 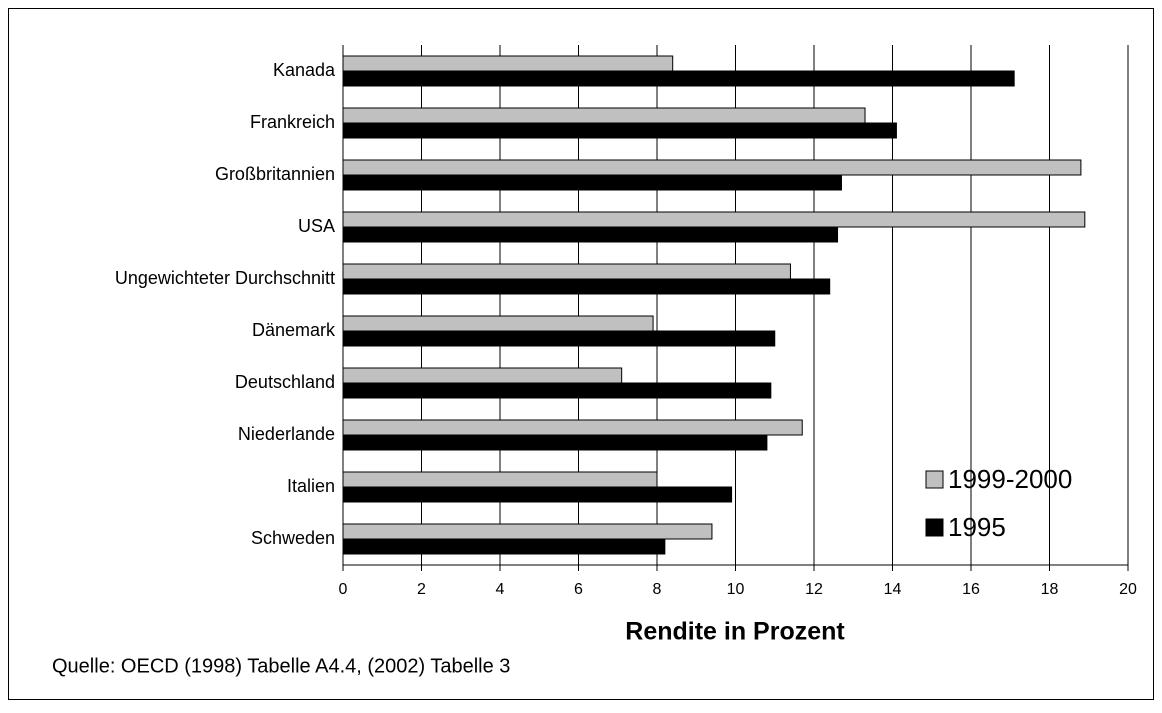 What do you see at coordinates (275, 174) in the screenshot?
I see `y-tick-label: Großbritannien` at bounding box center [275, 174].